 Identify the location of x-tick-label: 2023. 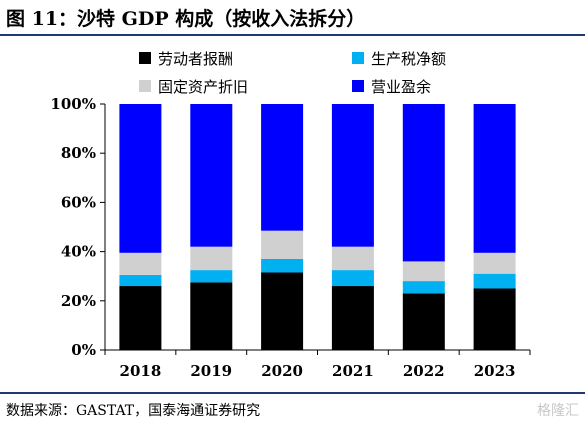
(495, 371).